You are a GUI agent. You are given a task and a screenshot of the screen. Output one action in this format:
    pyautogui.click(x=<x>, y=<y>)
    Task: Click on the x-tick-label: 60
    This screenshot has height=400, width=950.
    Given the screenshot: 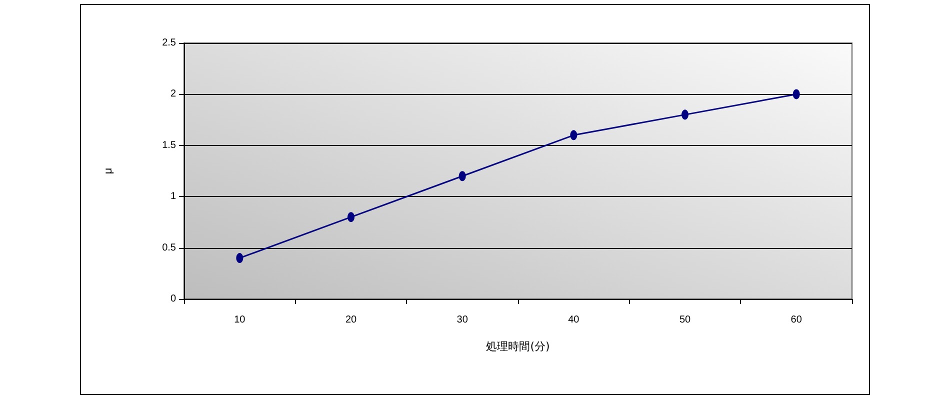 What is the action you would take?
    pyautogui.click(x=796, y=320)
    